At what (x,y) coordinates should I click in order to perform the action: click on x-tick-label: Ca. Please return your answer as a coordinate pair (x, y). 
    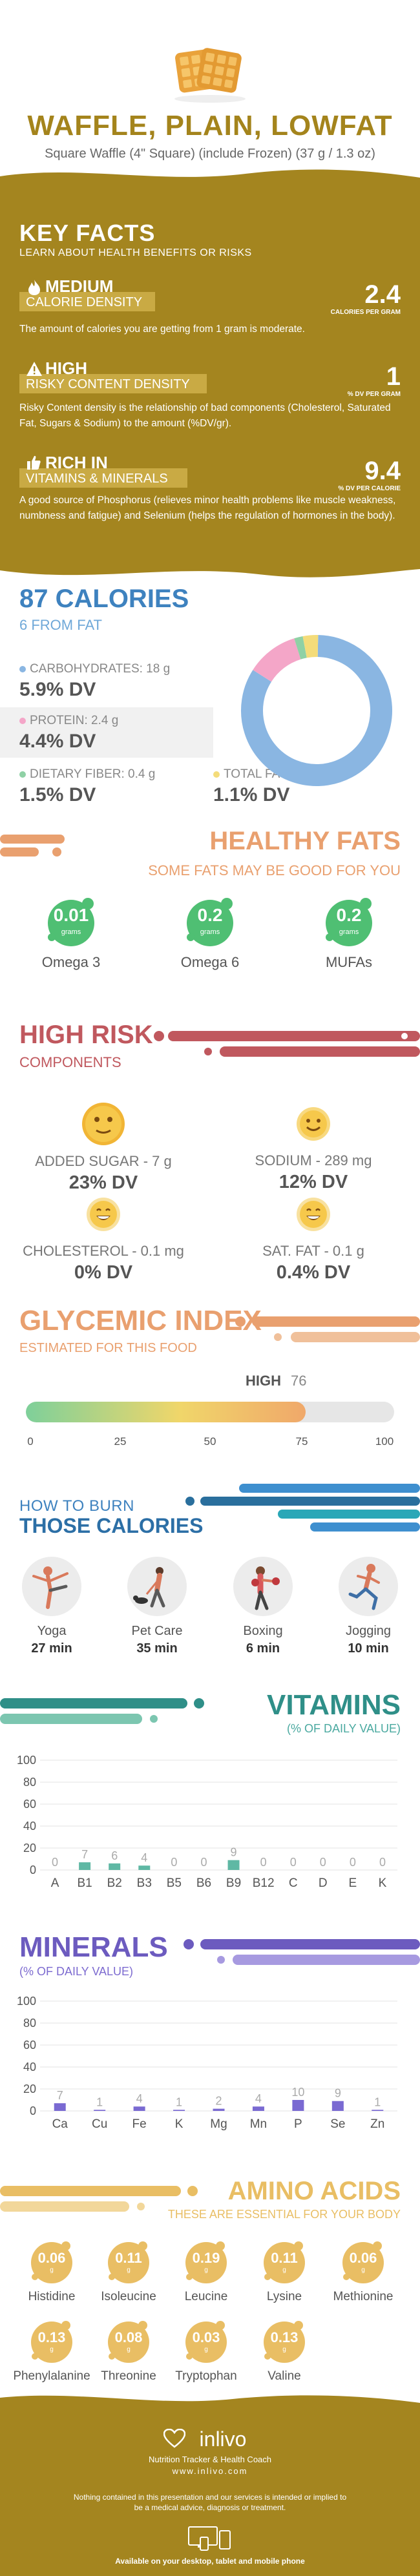
    Looking at the image, I should click on (60, 2124).